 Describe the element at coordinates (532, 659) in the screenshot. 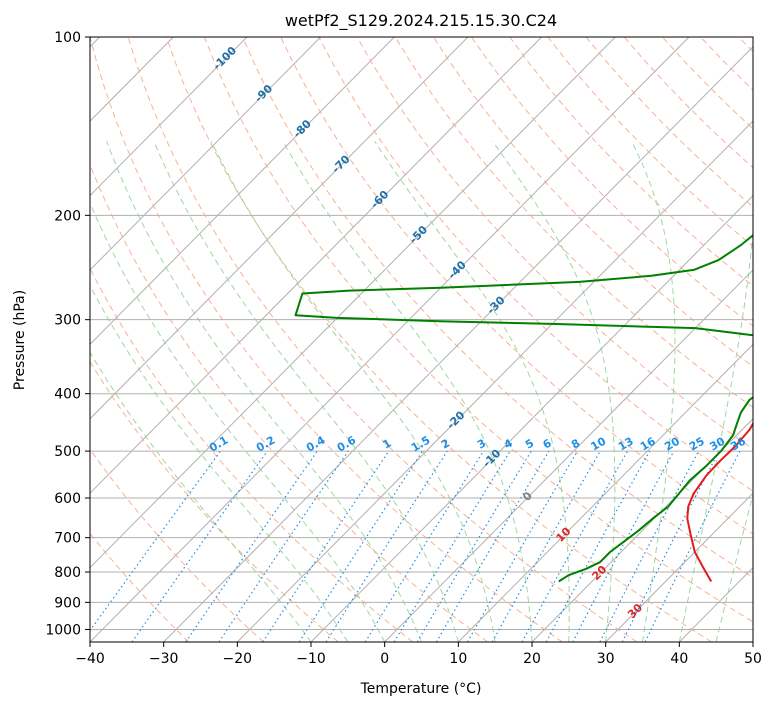

I see `x-tick-label: 20` at that location.